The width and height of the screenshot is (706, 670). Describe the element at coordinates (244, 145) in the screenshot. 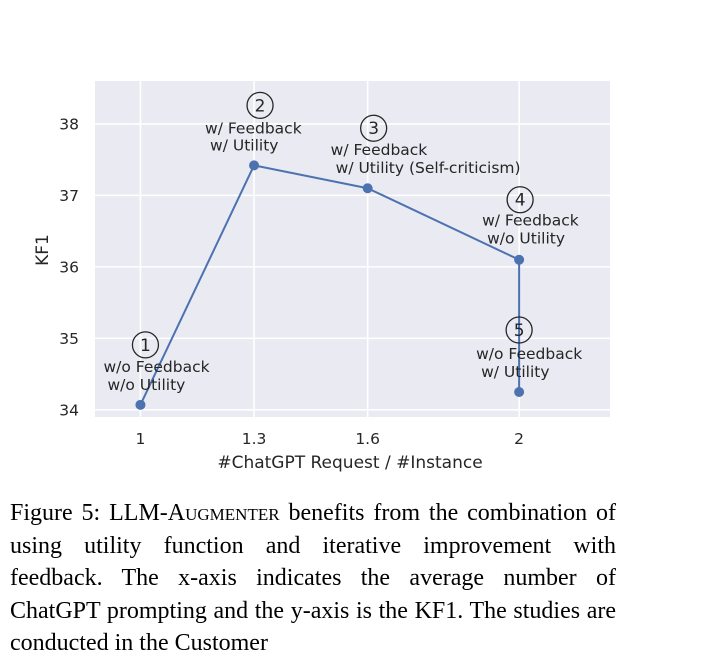

I see `annotation-label-2-2: w/ Utility` at that location.